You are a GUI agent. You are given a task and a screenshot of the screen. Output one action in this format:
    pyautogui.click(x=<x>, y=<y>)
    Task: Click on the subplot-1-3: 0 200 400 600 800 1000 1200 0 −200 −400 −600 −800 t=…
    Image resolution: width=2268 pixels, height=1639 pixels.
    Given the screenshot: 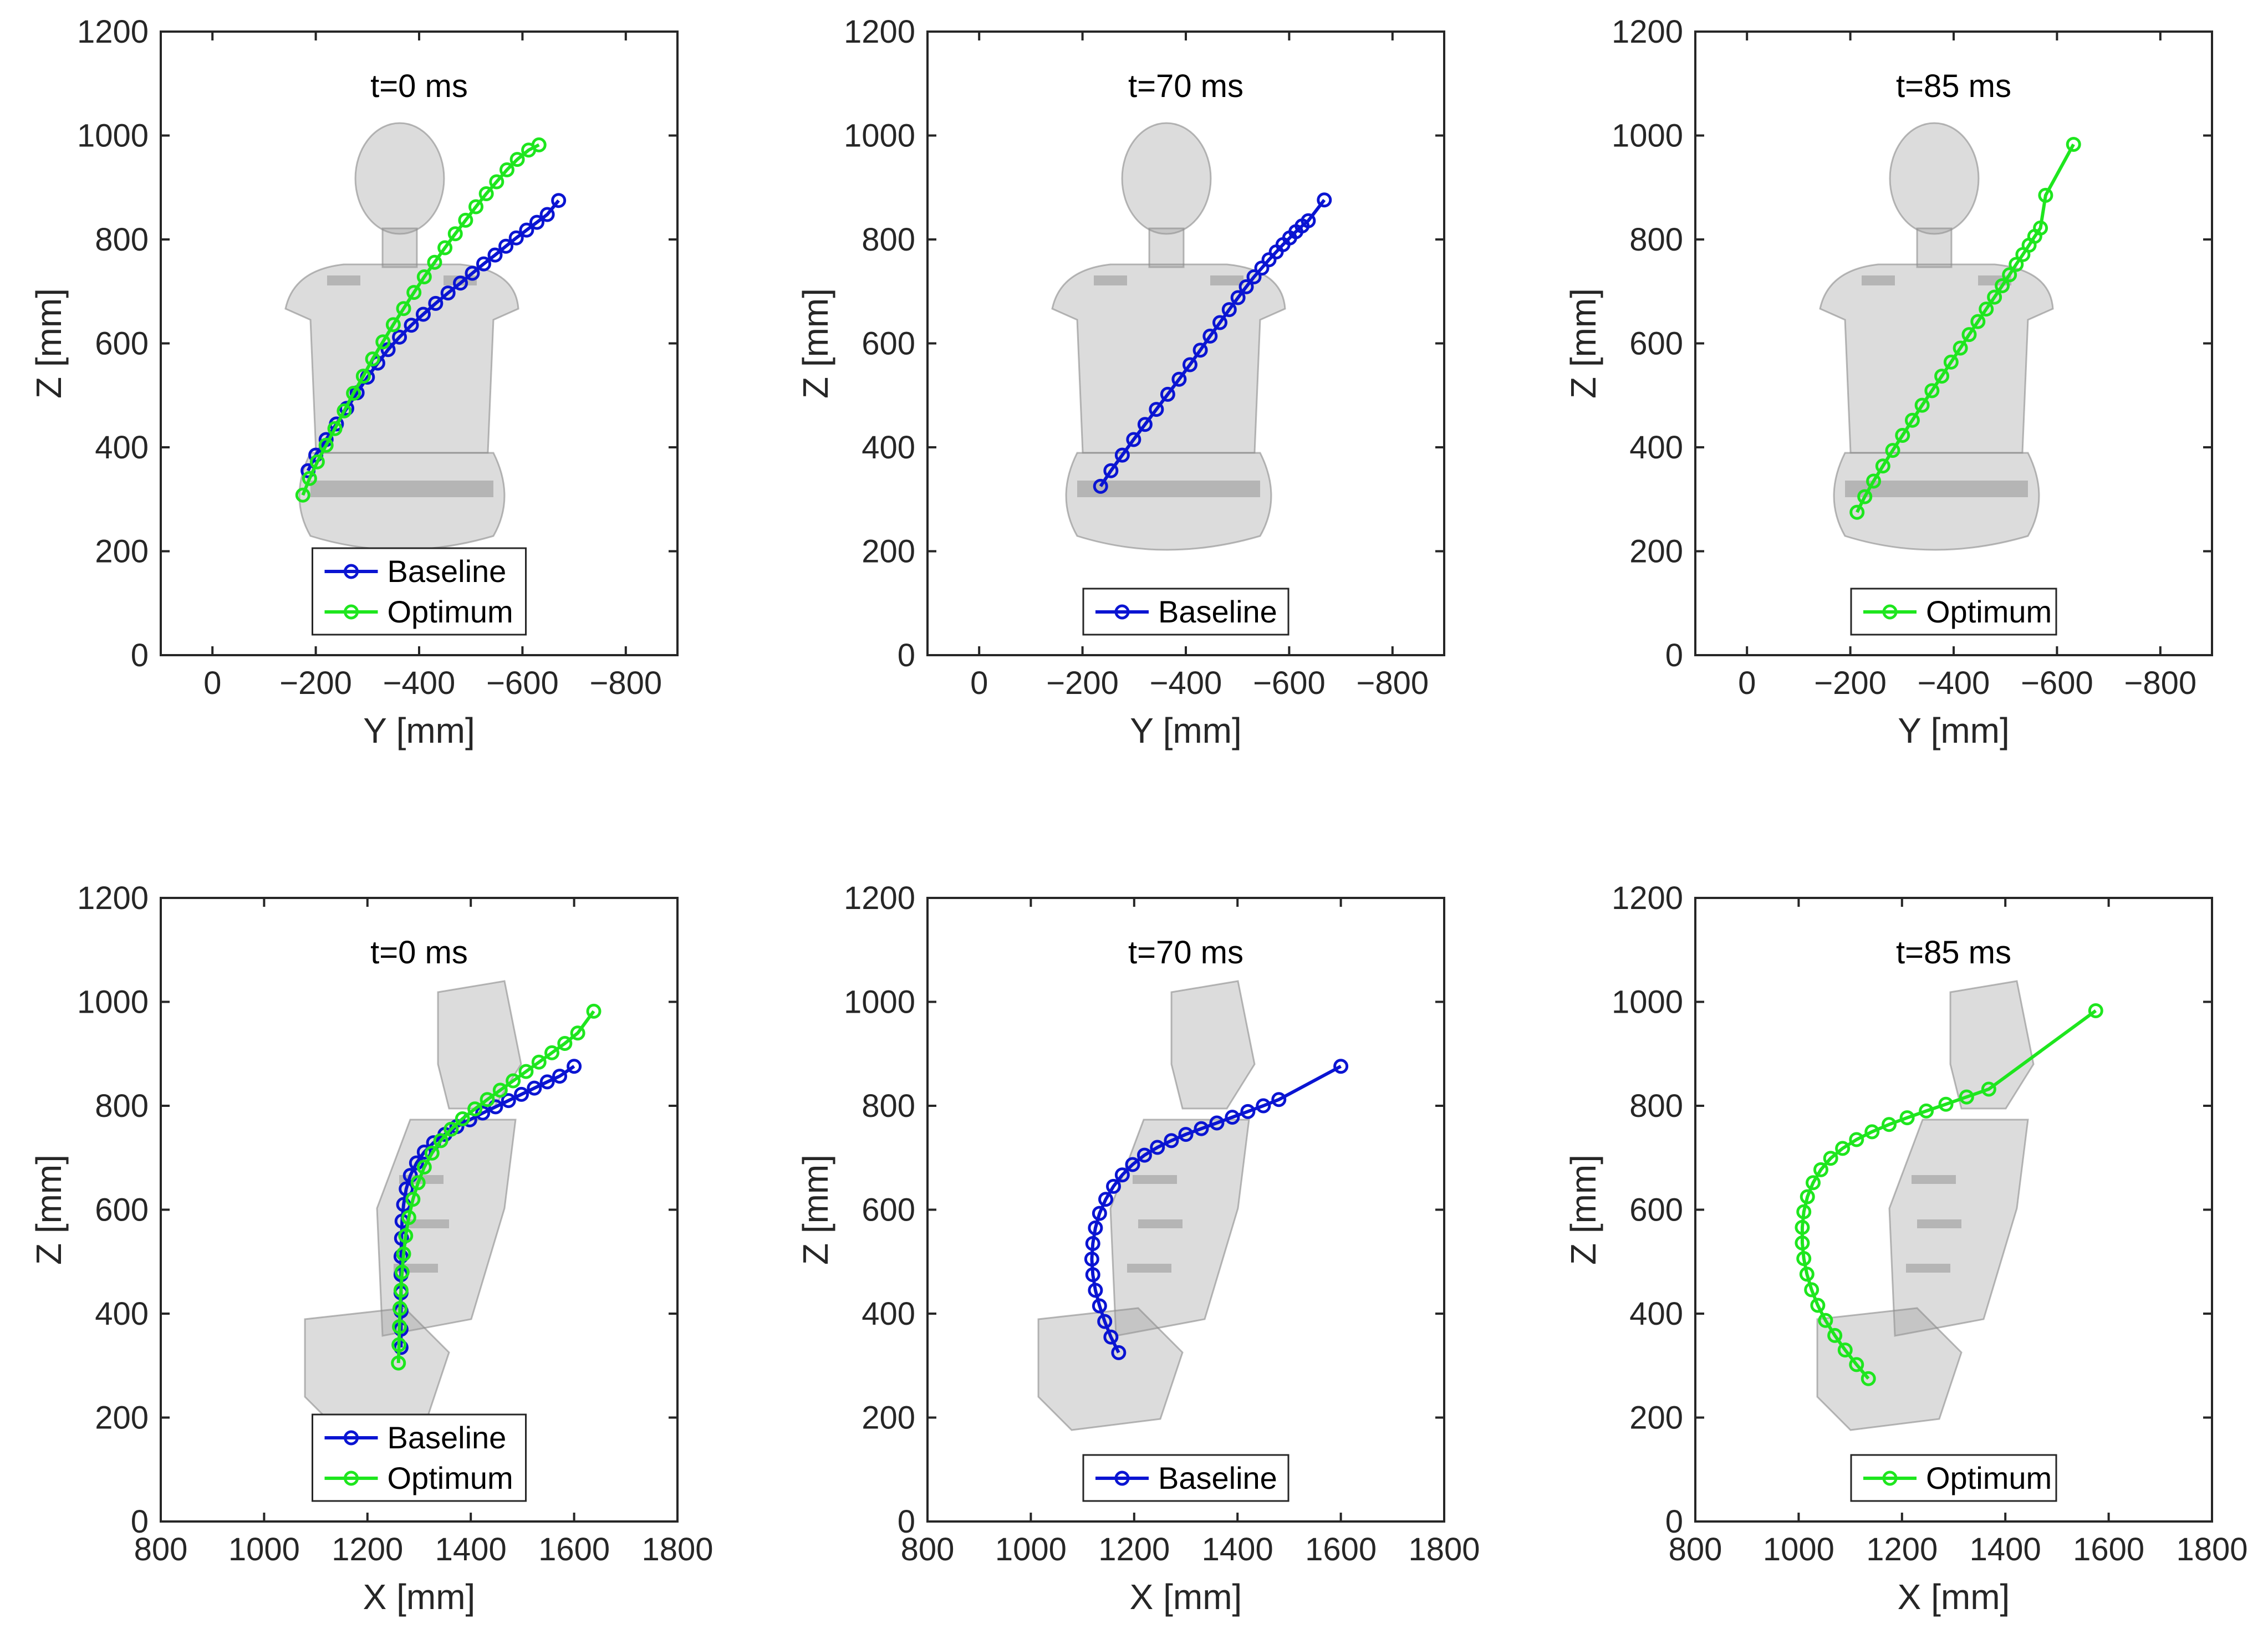 What is the action you would take?
    pyautogui.click(x=1888, y=382)
    